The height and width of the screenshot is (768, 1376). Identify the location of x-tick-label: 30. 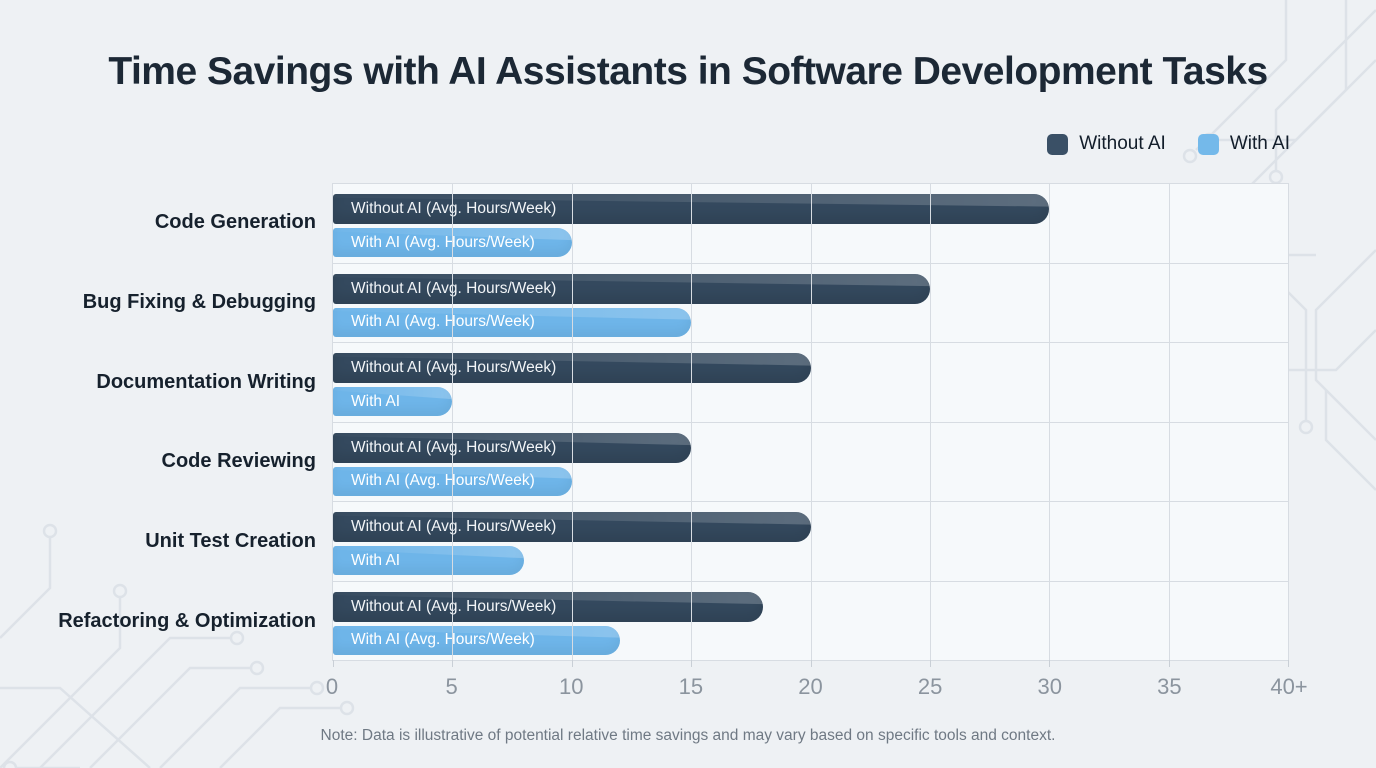
(1049, 686).